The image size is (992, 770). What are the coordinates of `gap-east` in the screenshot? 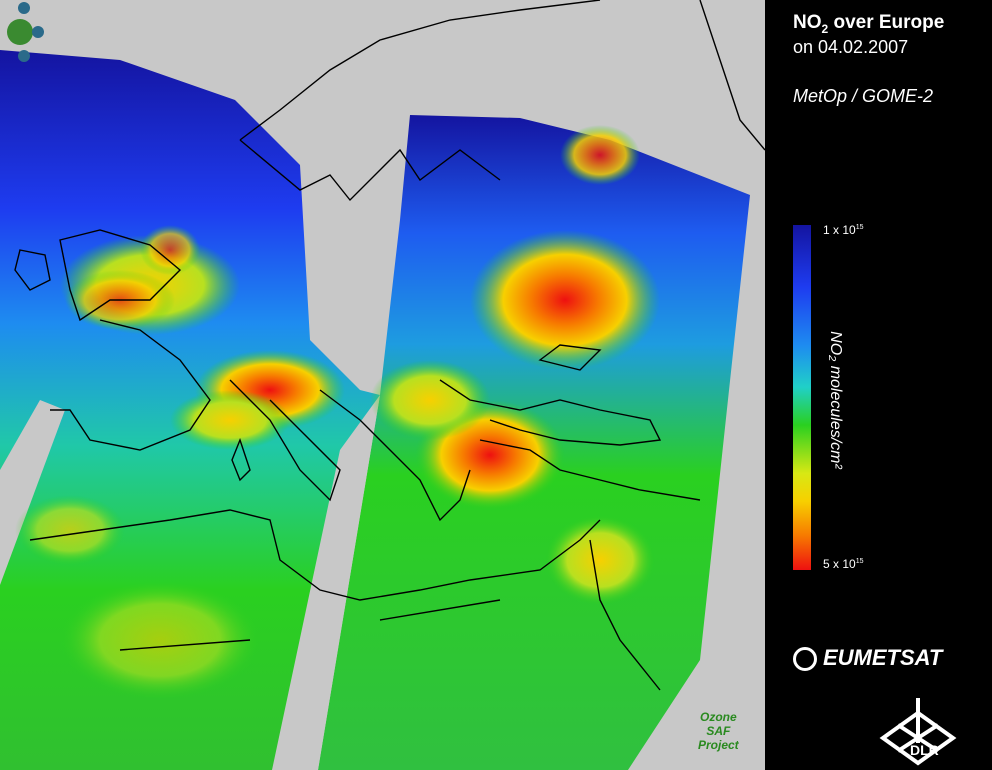 It's located at (326, 582).